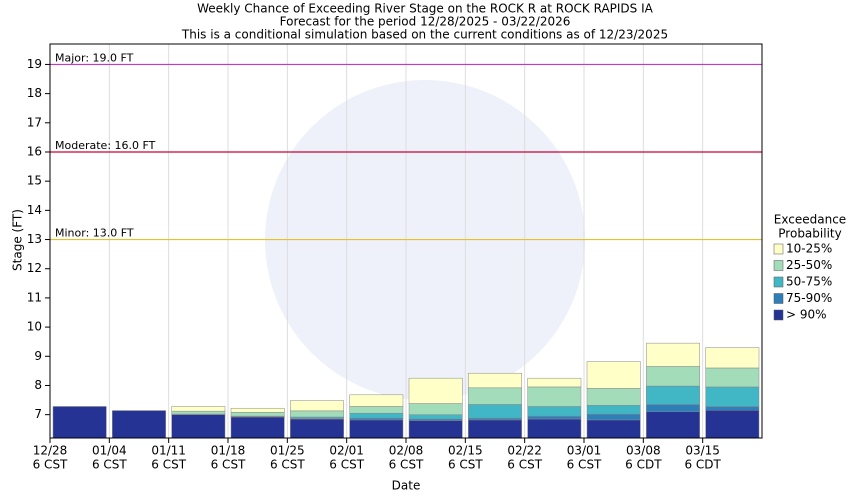 Image resolution: width=850 pixels, height=500 pixels. Describe the element at coordinates (465, 451) in the screenshot. I see `x-tick-label: 02/15` at that location.